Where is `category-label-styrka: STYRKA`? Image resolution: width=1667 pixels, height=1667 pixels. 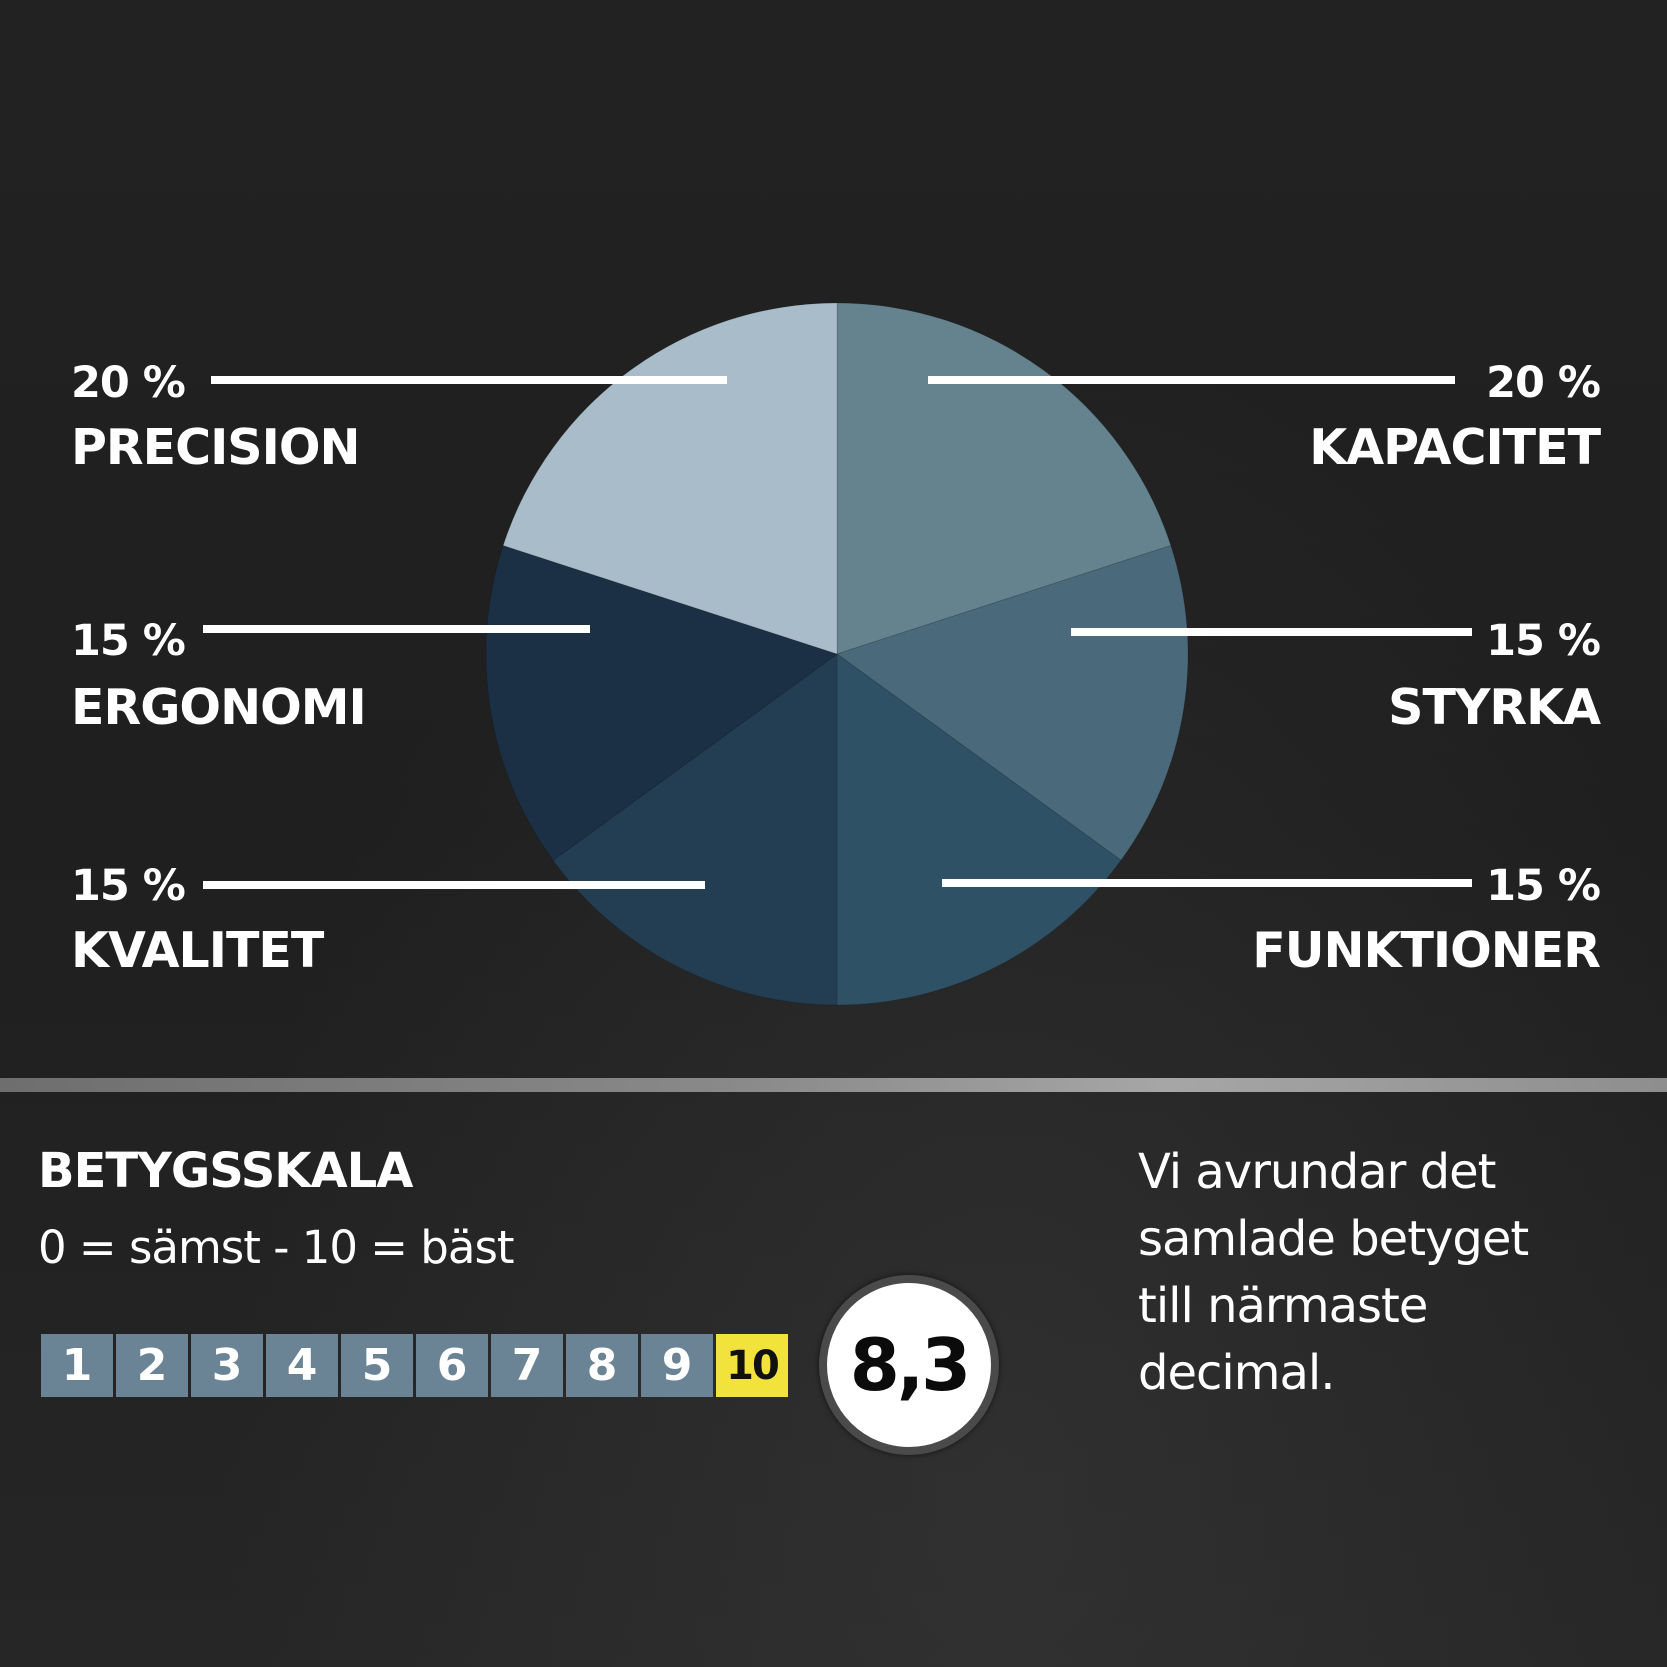
category-label-styrka: STYRKA is located at coordinates (1494, 707).